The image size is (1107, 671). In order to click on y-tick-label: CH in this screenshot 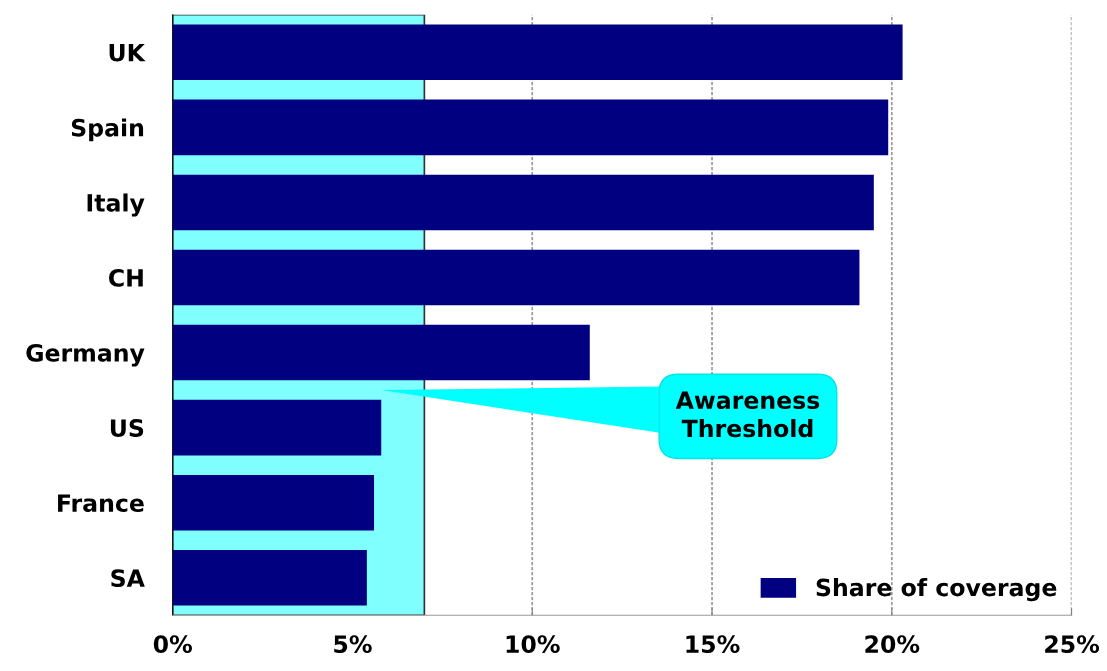, I will do `click(126, 277)`.